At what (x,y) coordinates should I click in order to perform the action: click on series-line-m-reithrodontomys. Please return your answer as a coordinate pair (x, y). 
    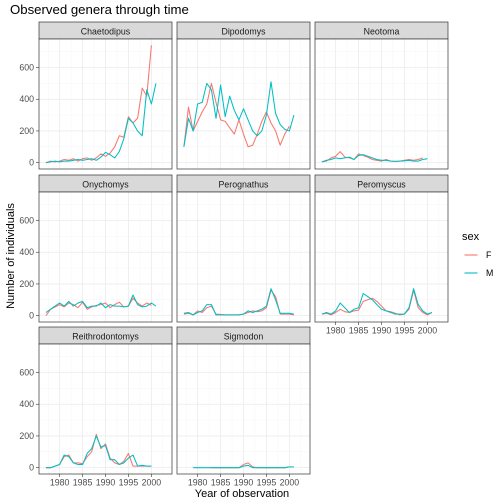
    Looking at the image, I should click on (98, 452).